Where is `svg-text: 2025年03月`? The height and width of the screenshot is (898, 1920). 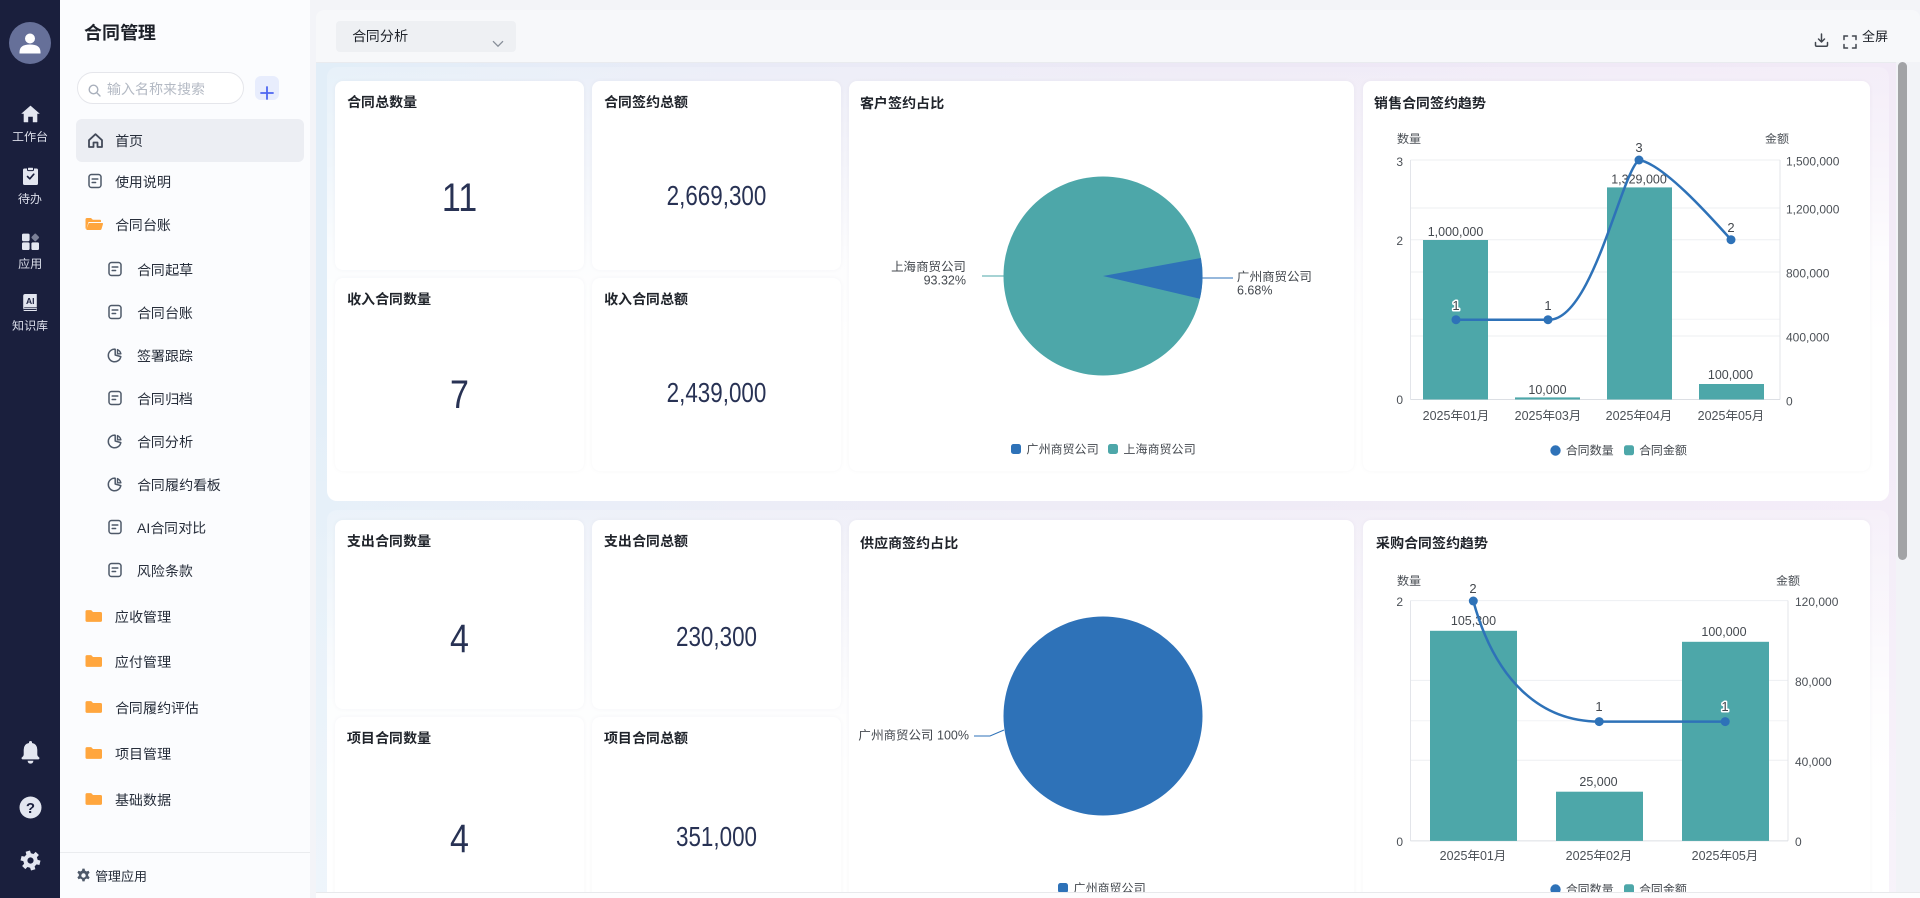 svg-text: 2025年03月 is located at coordinates (1548, 414).